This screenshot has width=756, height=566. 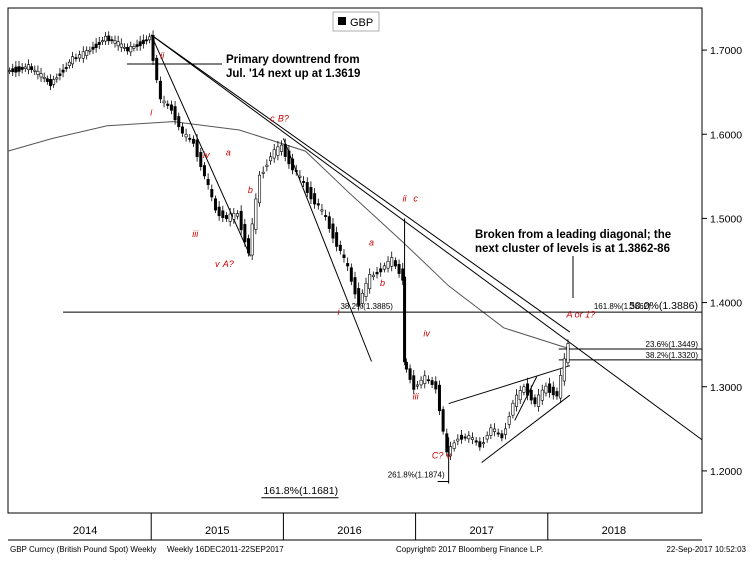 What do you see at coordinates (217, 264) in the screenshot?
I see `wave-label-8: v` at bounding box center [217, 264].